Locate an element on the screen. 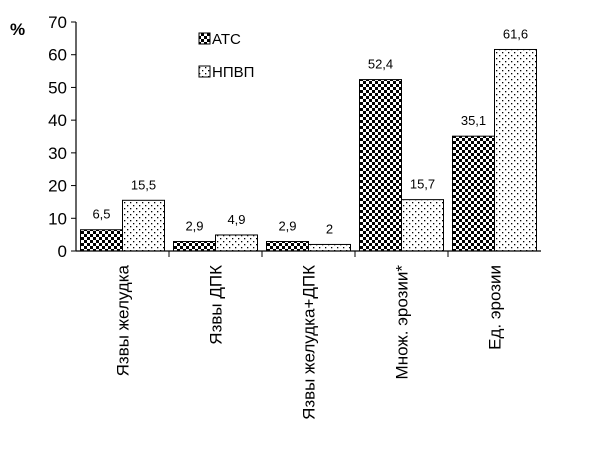 The height and width of the screenshot is (457, 593). x-category-label: Множ. эрозии* is located at coordinates (402, 322).